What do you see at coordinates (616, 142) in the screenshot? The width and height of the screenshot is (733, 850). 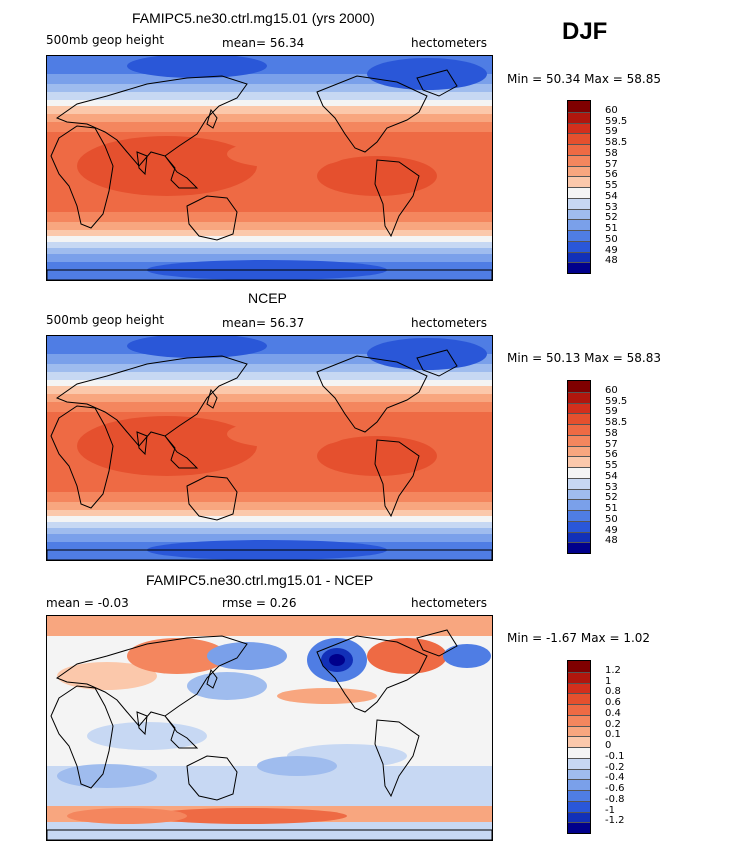 I see `colorbar-label: 58.5` at bounding box center [616, 142].